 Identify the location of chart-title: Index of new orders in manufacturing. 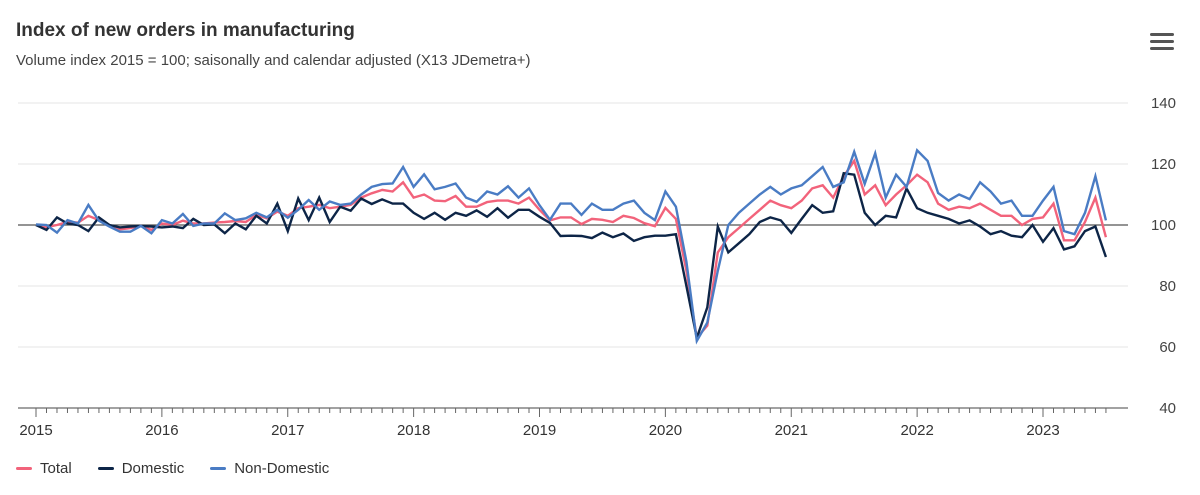
(185, 30).